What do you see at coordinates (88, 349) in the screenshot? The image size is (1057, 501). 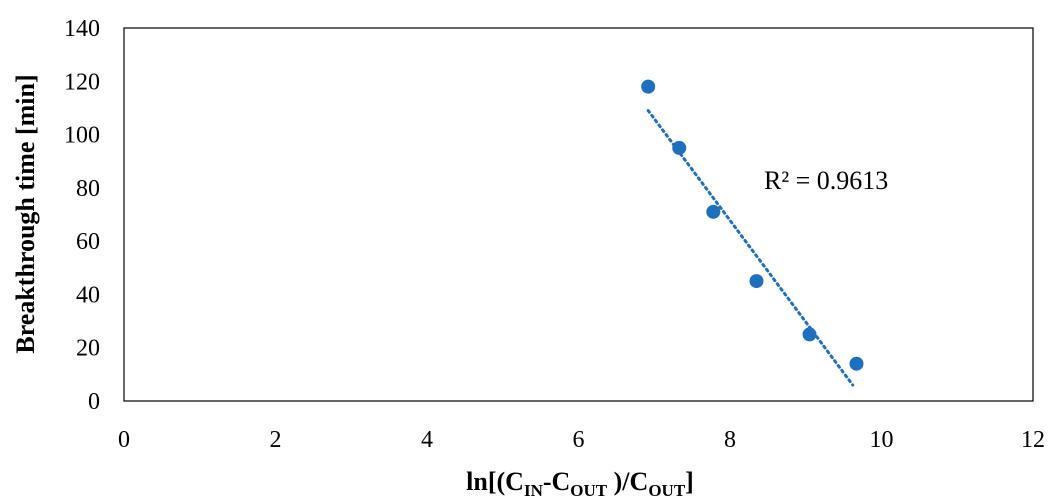 I see `y-tick-label: 20` at bounding box center [88, 349].